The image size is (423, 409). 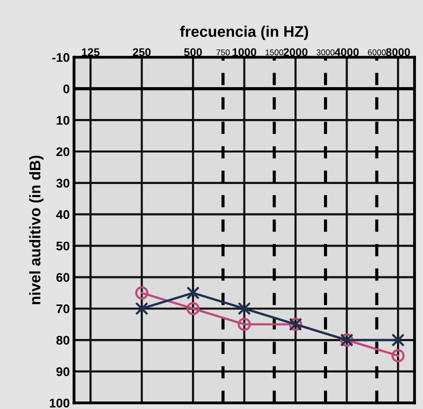 I want to click on y-tick-label: 20, so click(x=63, y=151).